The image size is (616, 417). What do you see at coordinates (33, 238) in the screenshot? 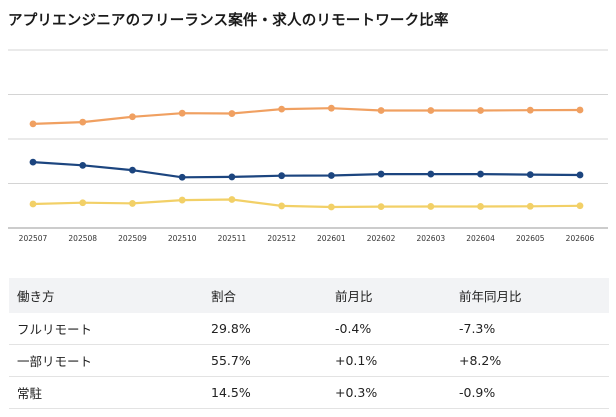
I see `x-tick-label: 202507` at bounding box center [33, 238].